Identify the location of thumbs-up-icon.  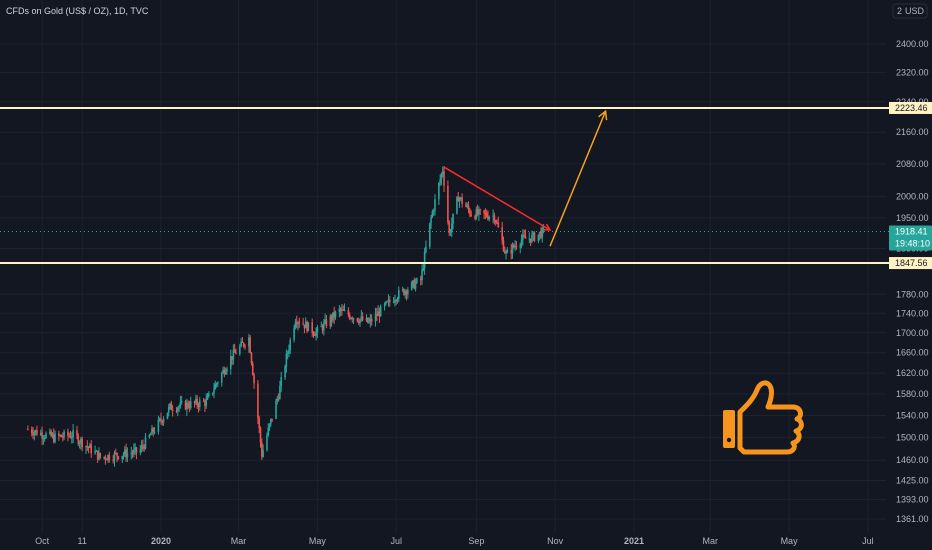
(763, 417).